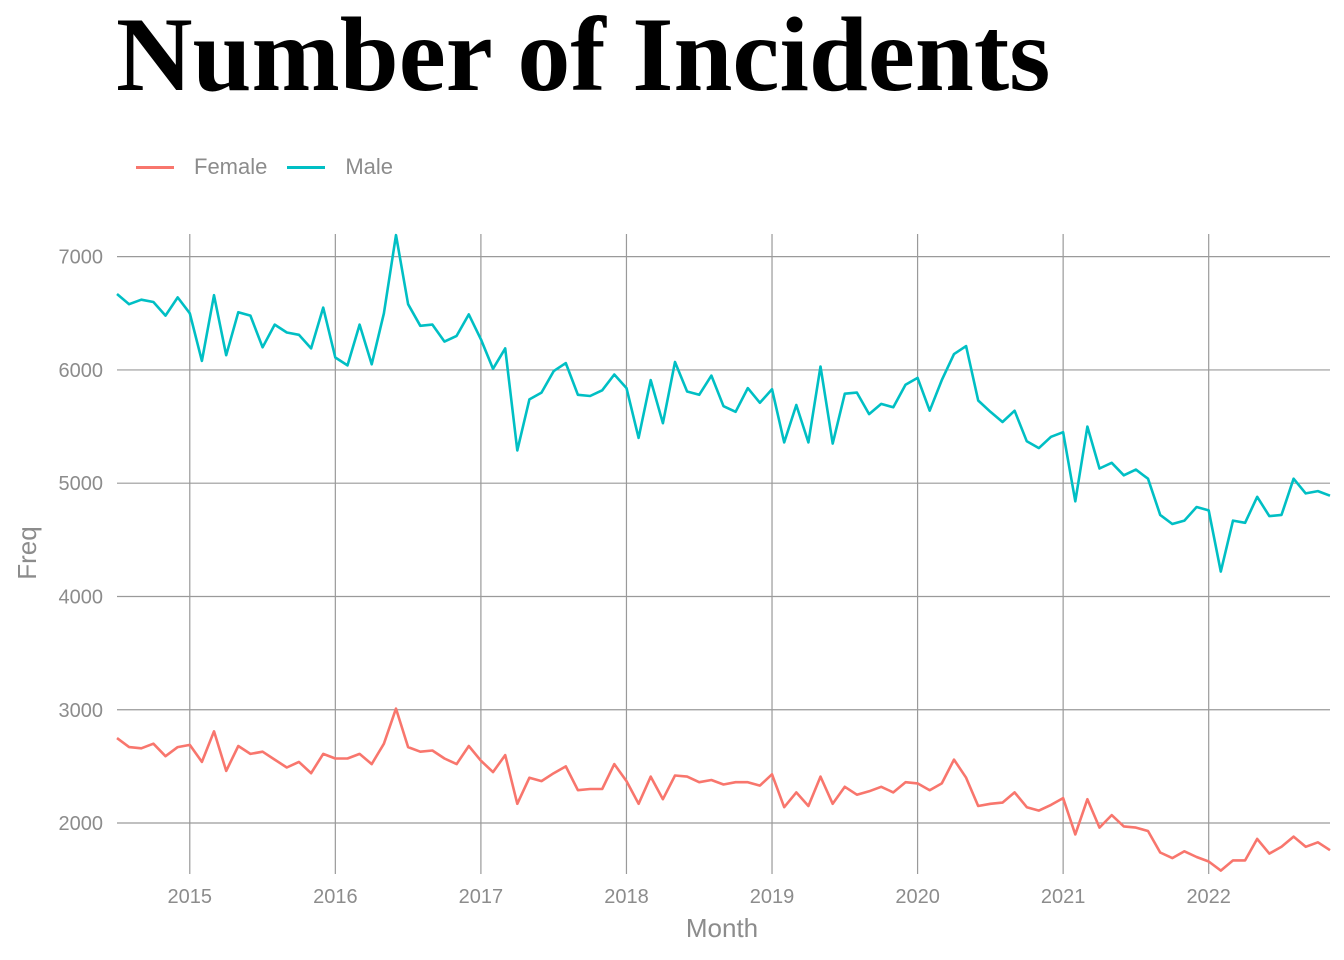 Image resolution: width=1344 pixels, height=960 pixels. I want to click on x-tick-label: 2022, so click(1208, 897).